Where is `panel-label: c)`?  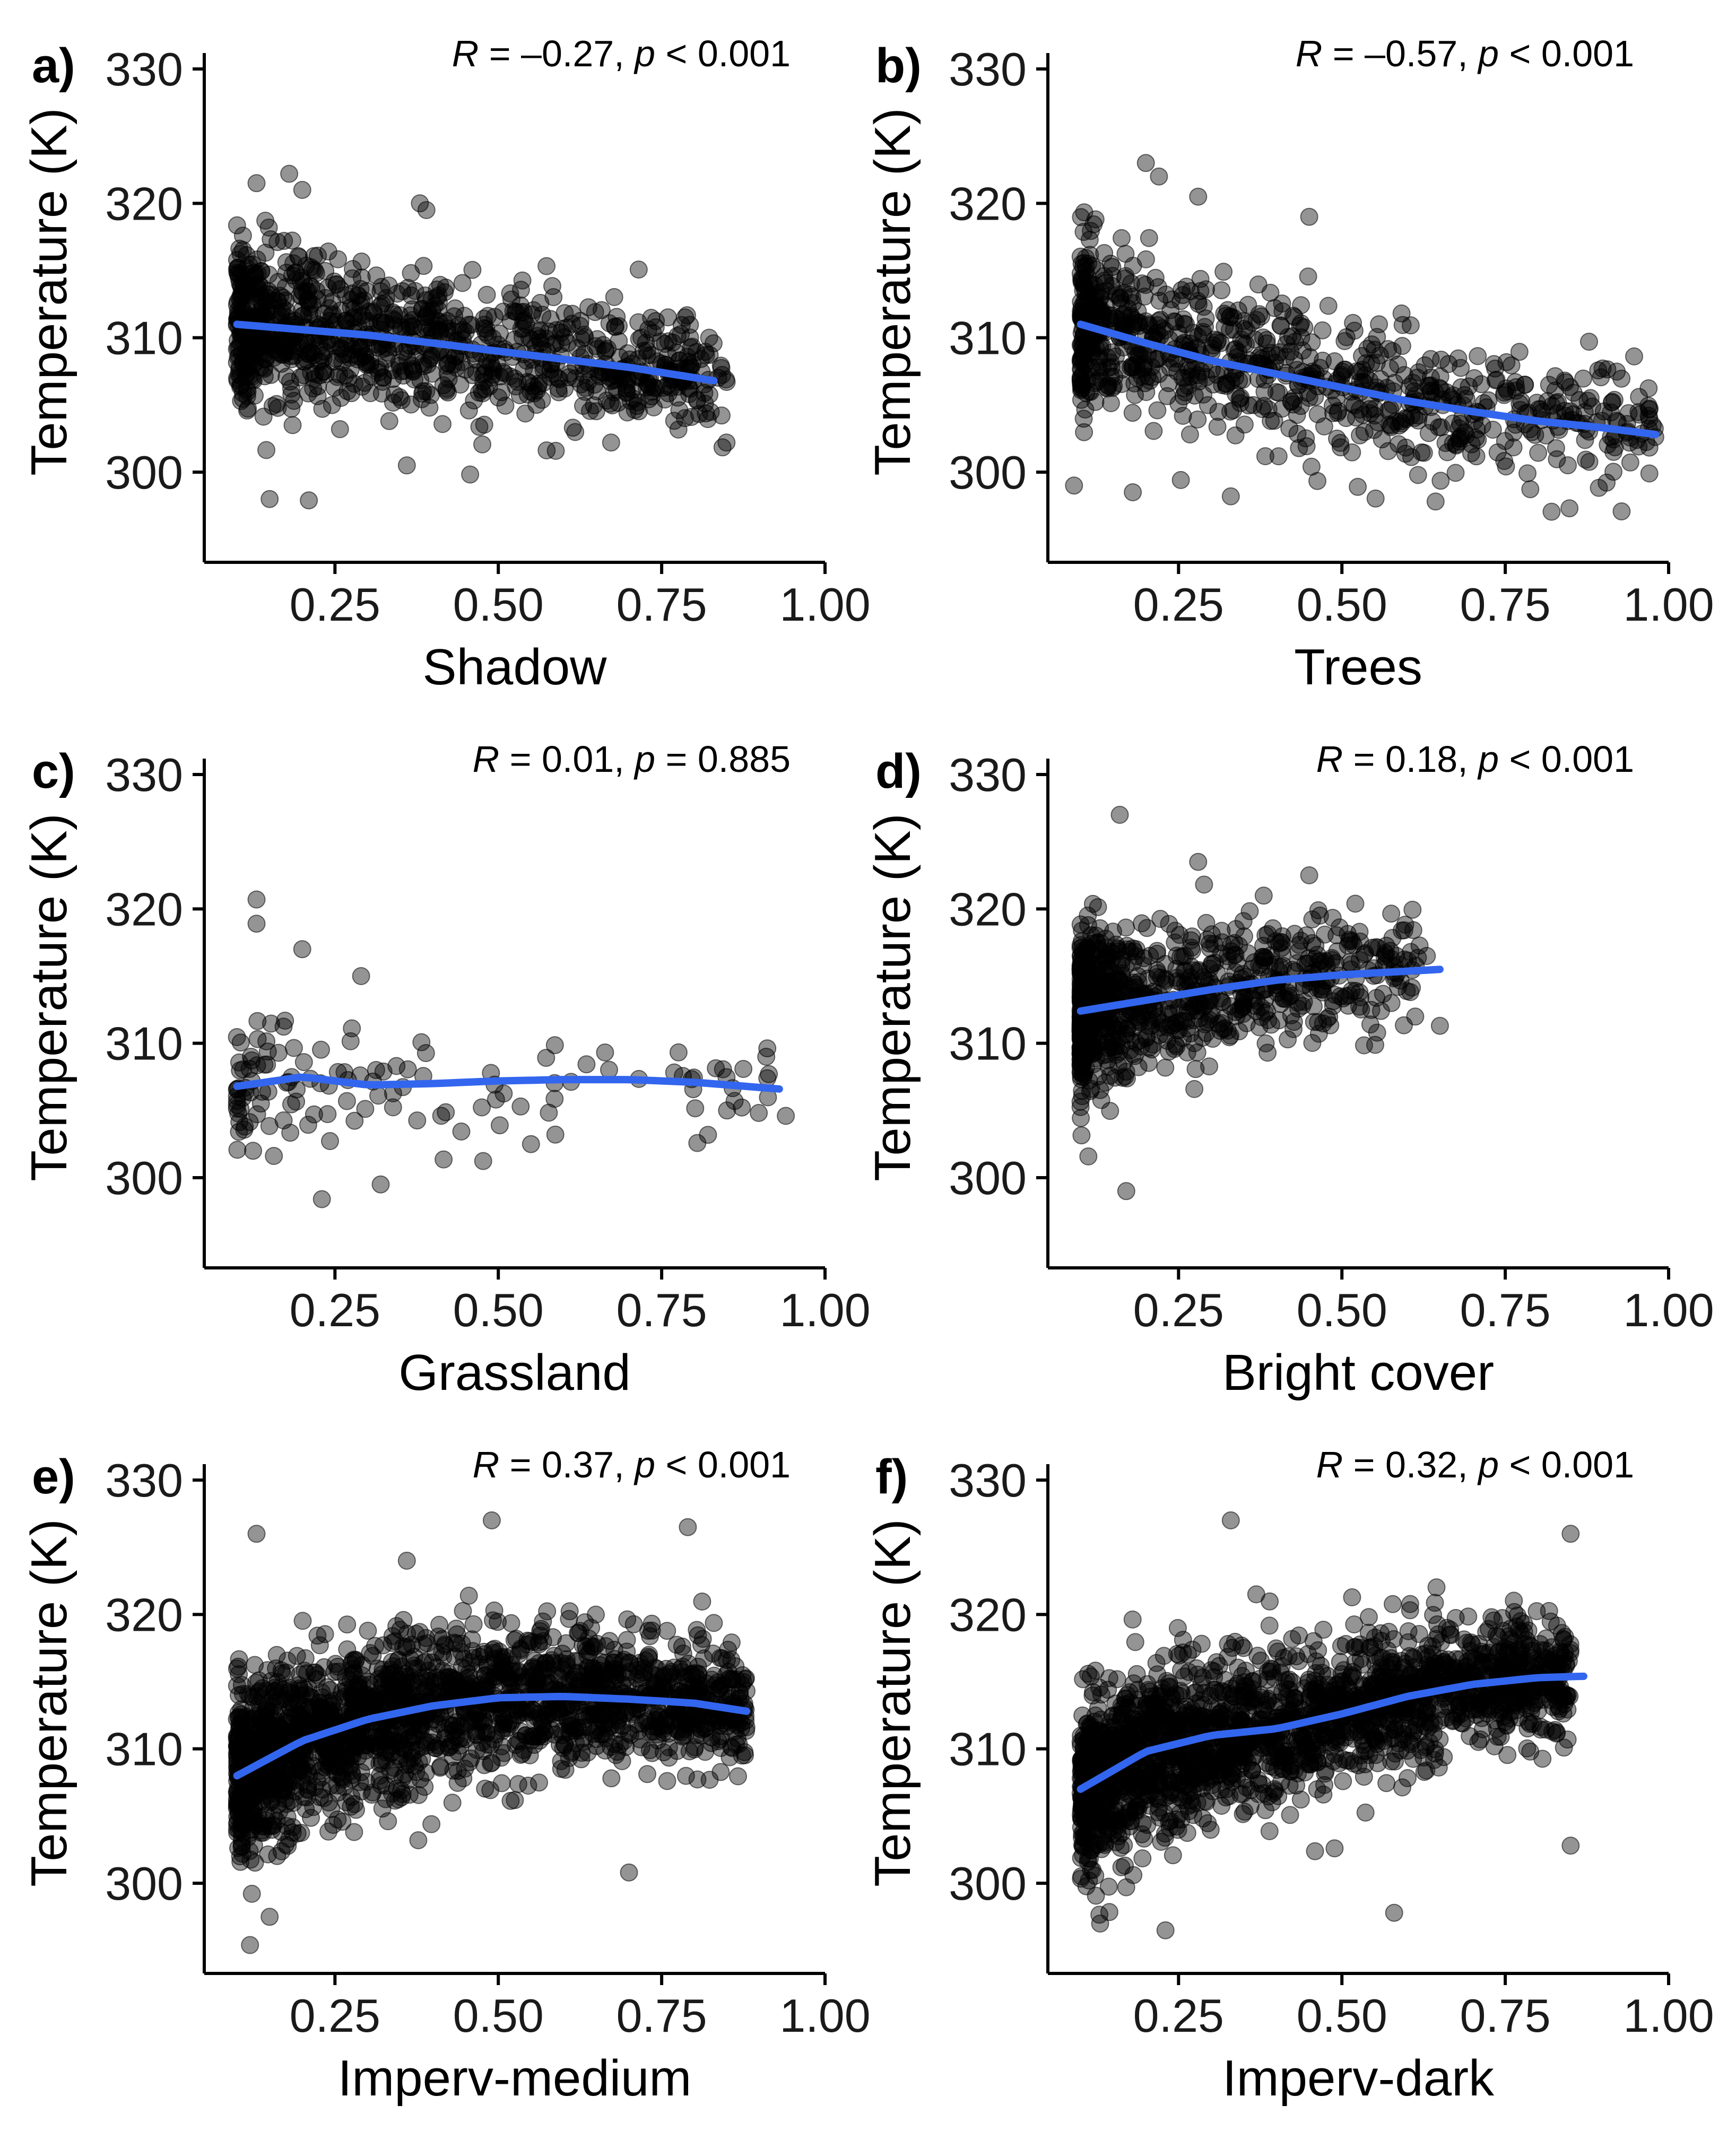 panel-label: c) is located at coordinates (53, 771).